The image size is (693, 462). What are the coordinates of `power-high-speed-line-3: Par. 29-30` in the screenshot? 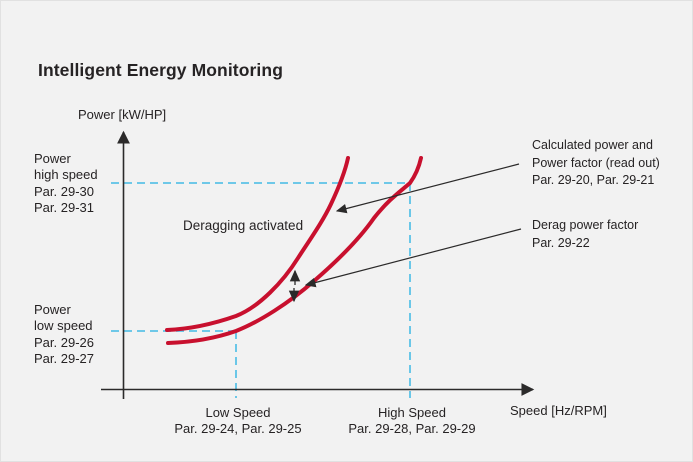 It's located at (64, 191).